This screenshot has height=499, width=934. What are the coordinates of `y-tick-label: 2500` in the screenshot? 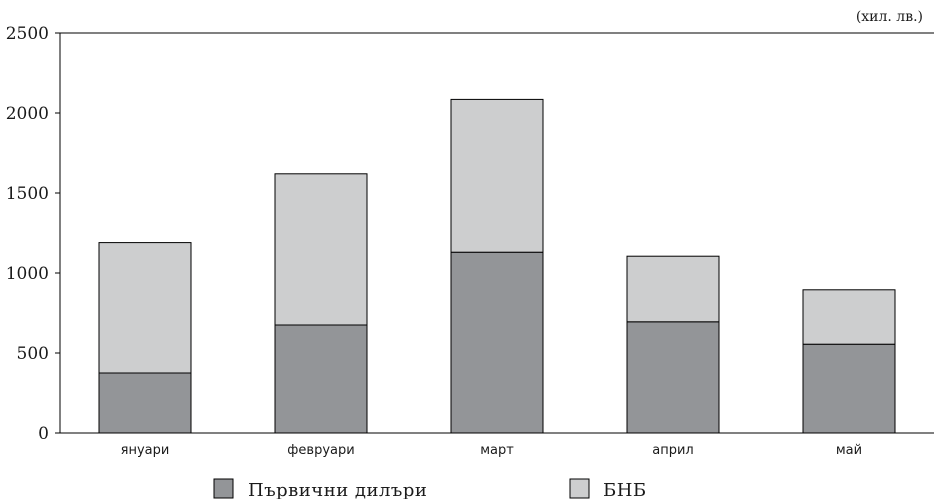 It's located at (27, 34).